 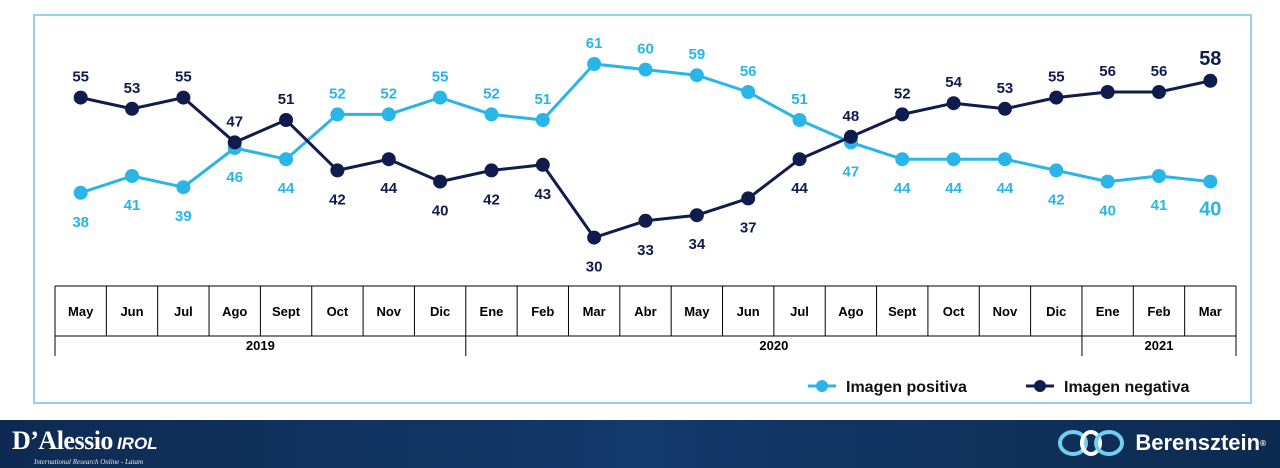 What do you see at coordinates (1198, 442) in the screenshot?
I see `berensztein-brand: Berensztein` at bounding box center [1198, 442].